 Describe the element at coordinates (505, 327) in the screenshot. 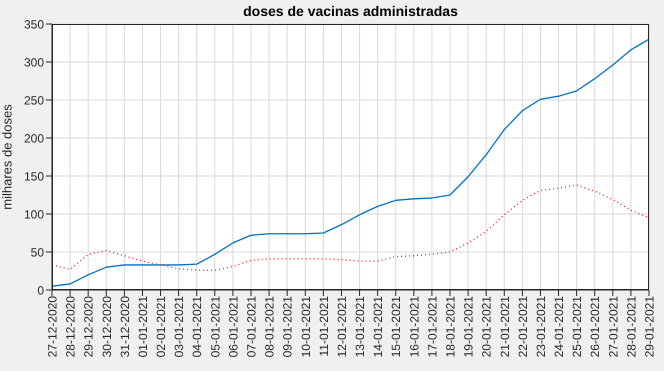

I see `x-tick-label: 21-01-2021` at that location.